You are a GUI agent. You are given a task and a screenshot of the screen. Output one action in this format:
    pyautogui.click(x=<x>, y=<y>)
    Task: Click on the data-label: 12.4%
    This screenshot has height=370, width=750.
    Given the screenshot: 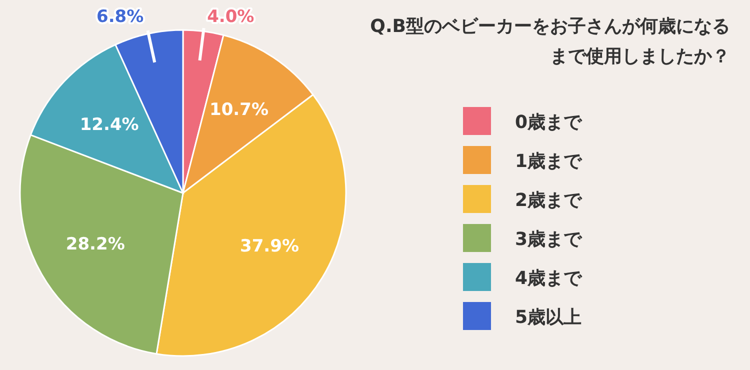 What is the action you would take?
    pyautogui.click(x=109, y=124)
    